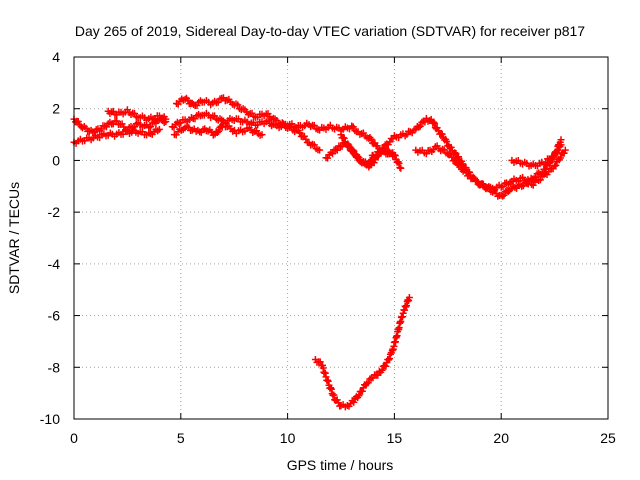 Image resolution: width=640 pixels, height=480 pixels. I want to click on y-tick-labels: -10 -8 -6 -4 -2 0 2 4, so click(50, 238).